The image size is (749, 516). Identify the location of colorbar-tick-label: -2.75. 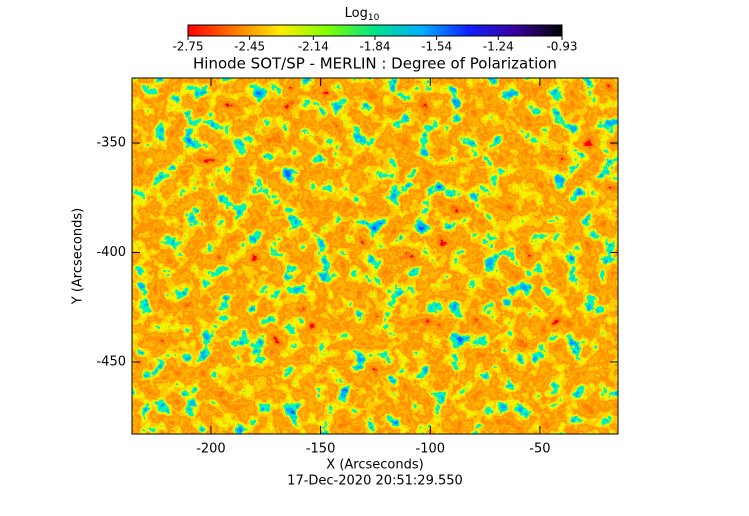
(187, 47).